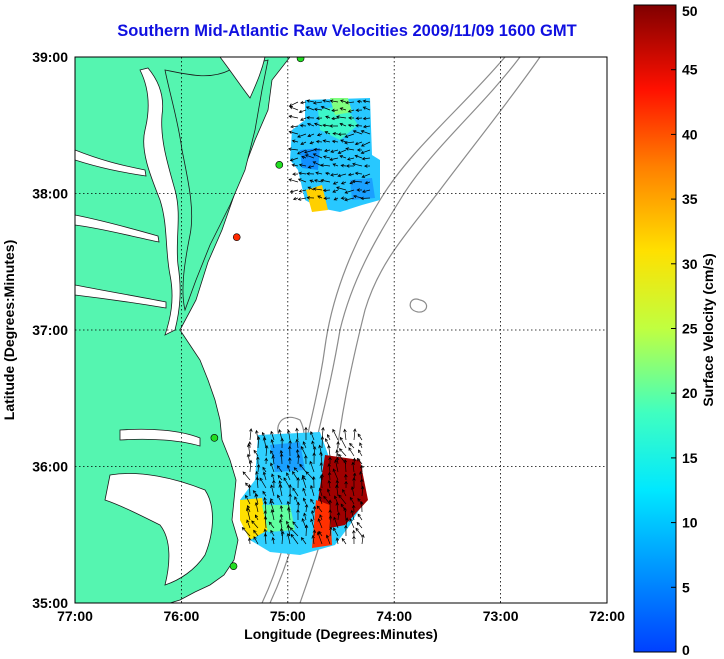  What do you see at coordinates (690, 329) in the screenshot?
I see `colorbar-tick-label: 25` at bounding box center [690, 329].